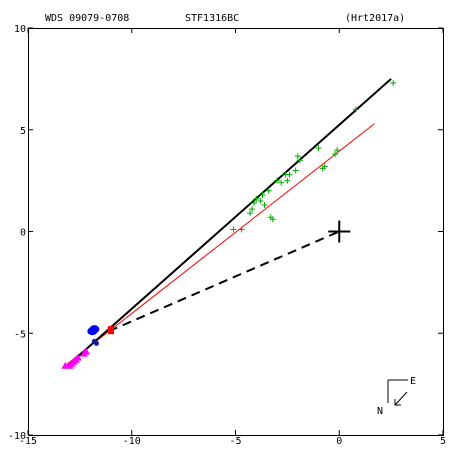  I want to click on blue-point, so click(94, 329).